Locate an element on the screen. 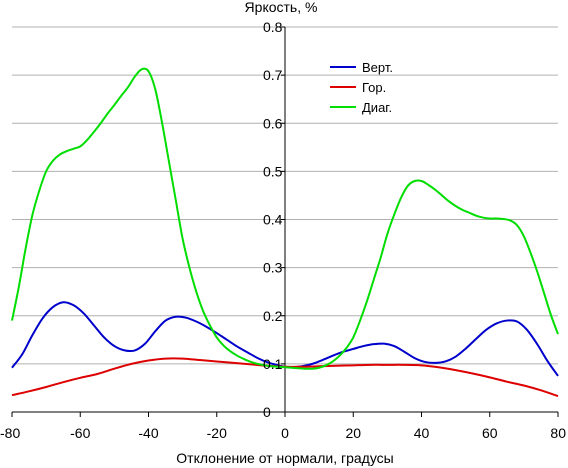  x-tick-label: 0 is located at coordinates (285, 433).